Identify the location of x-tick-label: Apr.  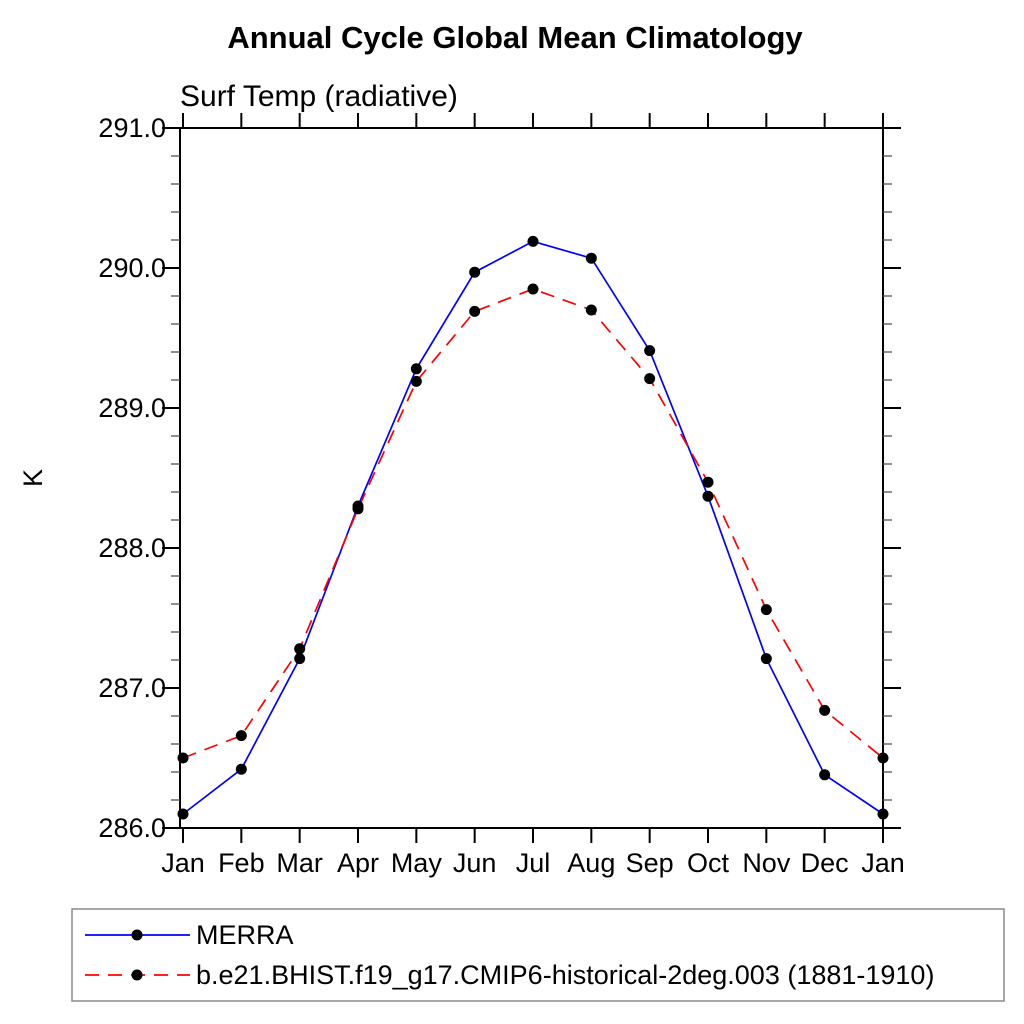
(358, 863).